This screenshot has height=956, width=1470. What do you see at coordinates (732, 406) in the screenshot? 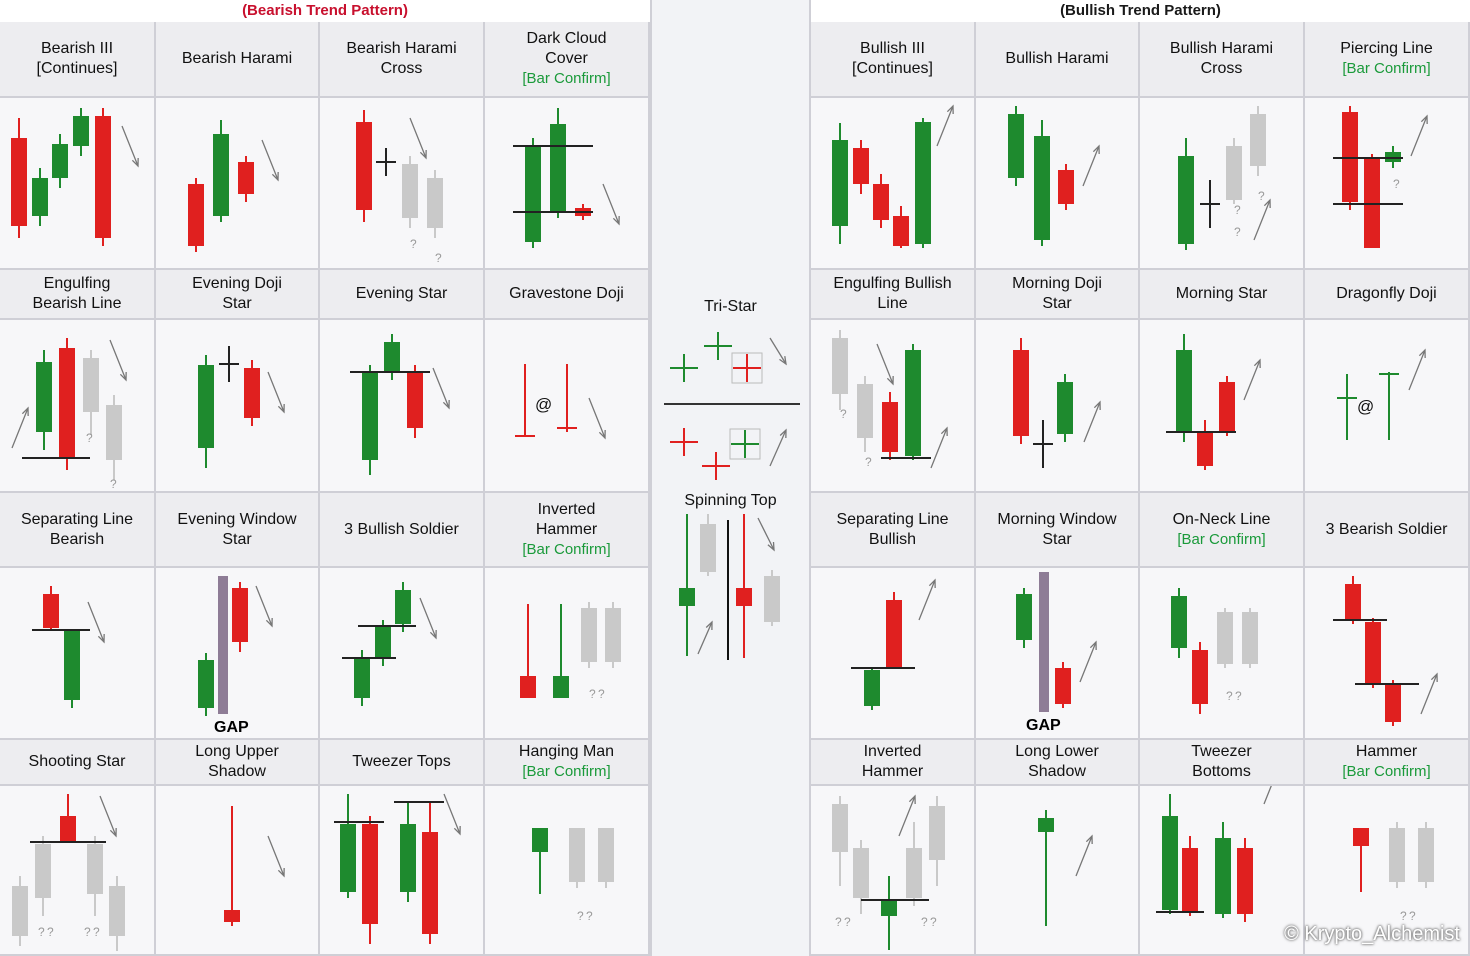
I see `tri-star-diagram` at bounding box center [732, 406].